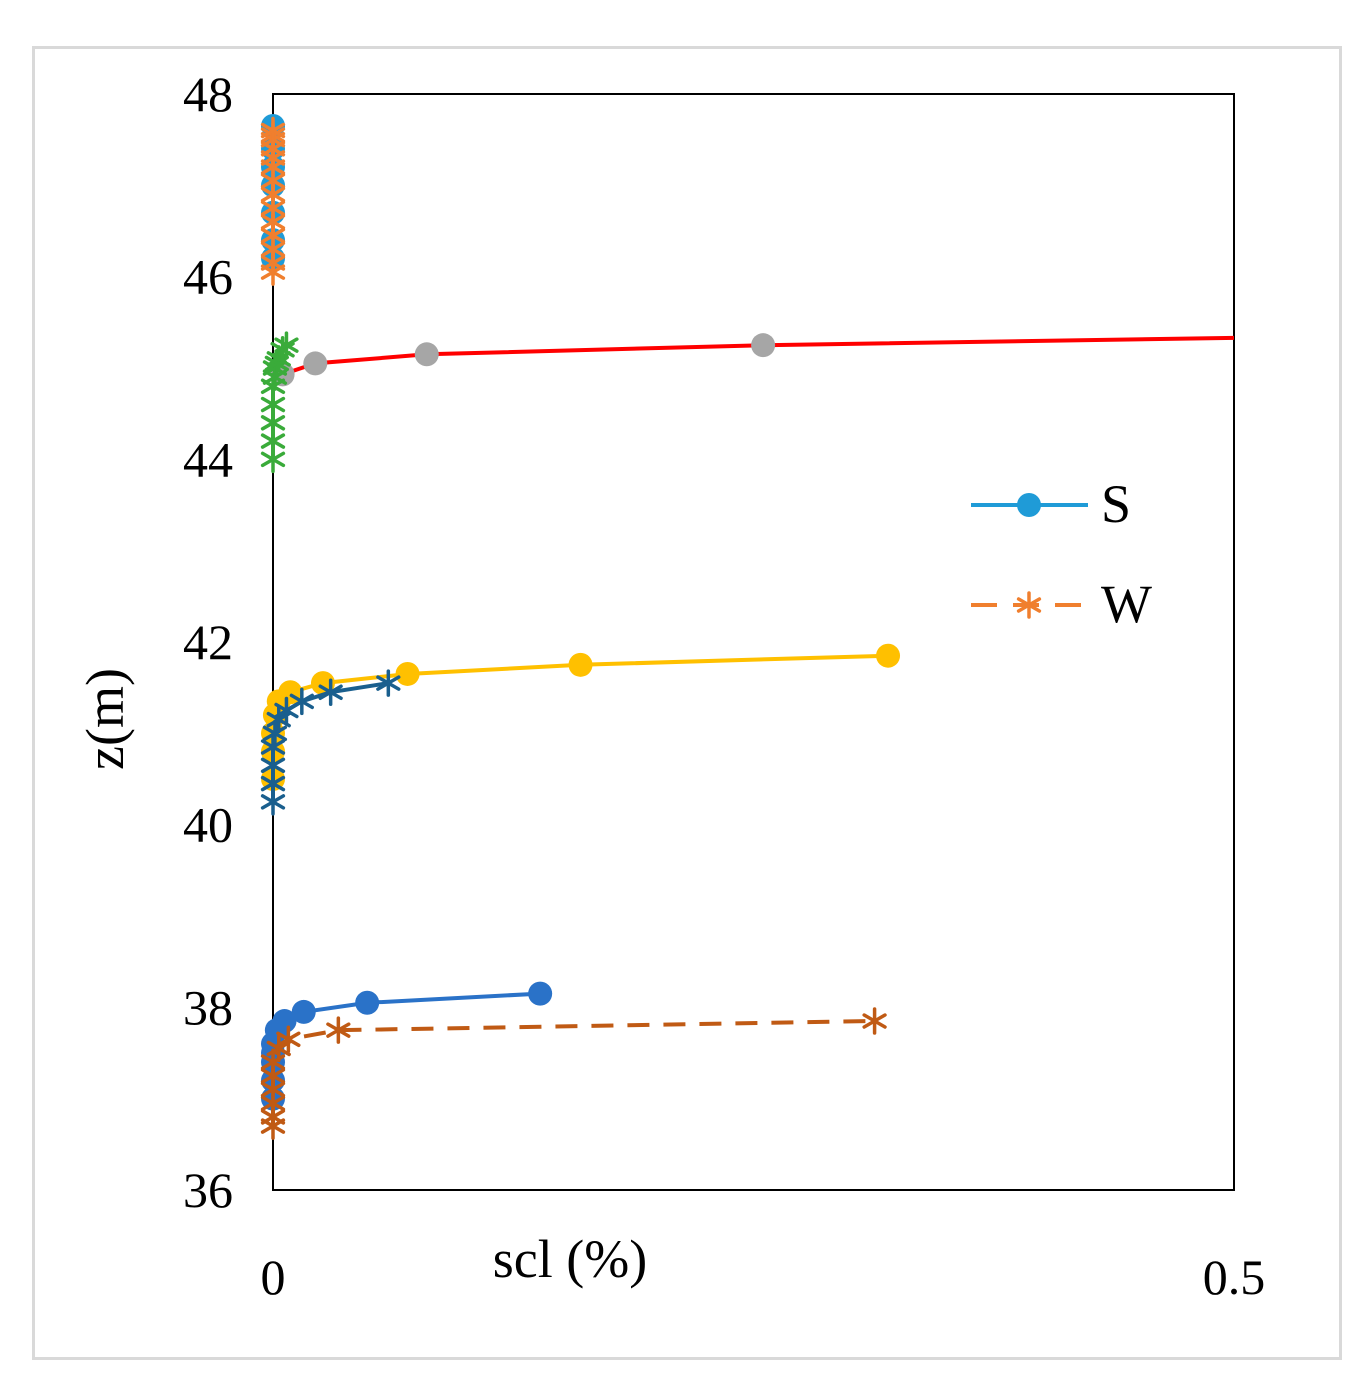 The image size is (1370, 1396). I want to click on legend-label: S, so click(1116, 504).